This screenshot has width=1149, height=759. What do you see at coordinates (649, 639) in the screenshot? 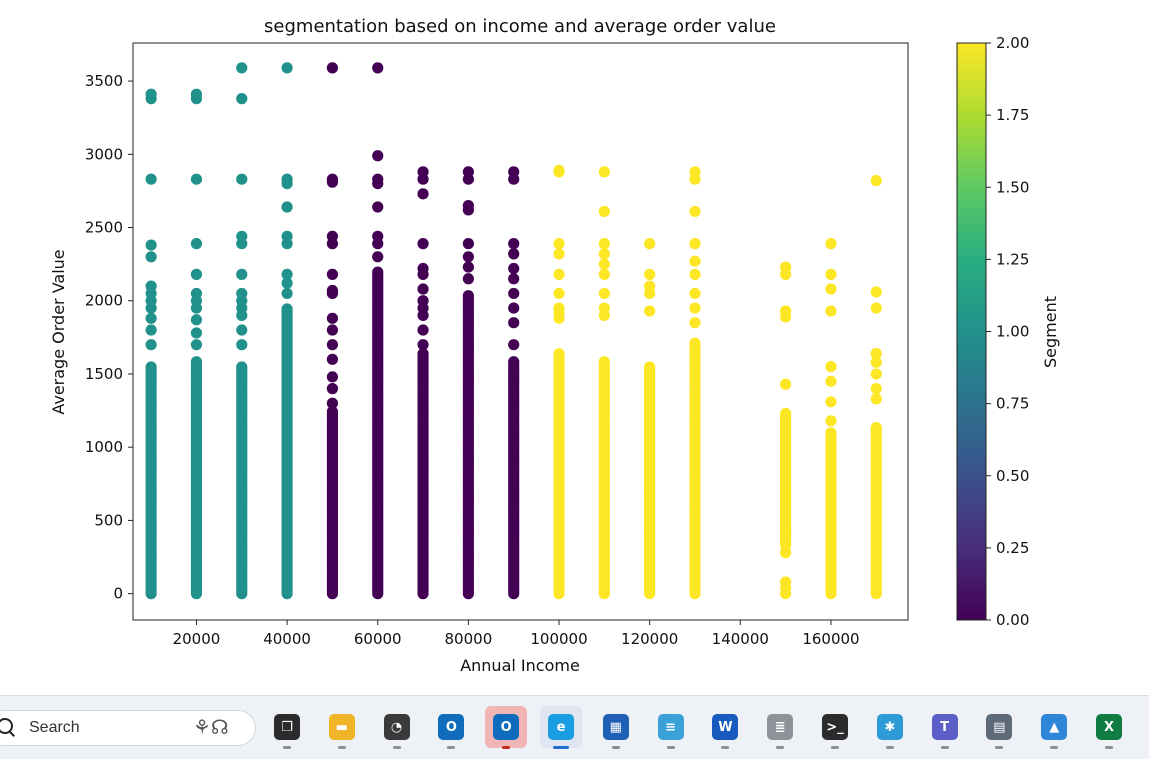
I see `x-tick-label: 120000` at bounding box center [649, 639].